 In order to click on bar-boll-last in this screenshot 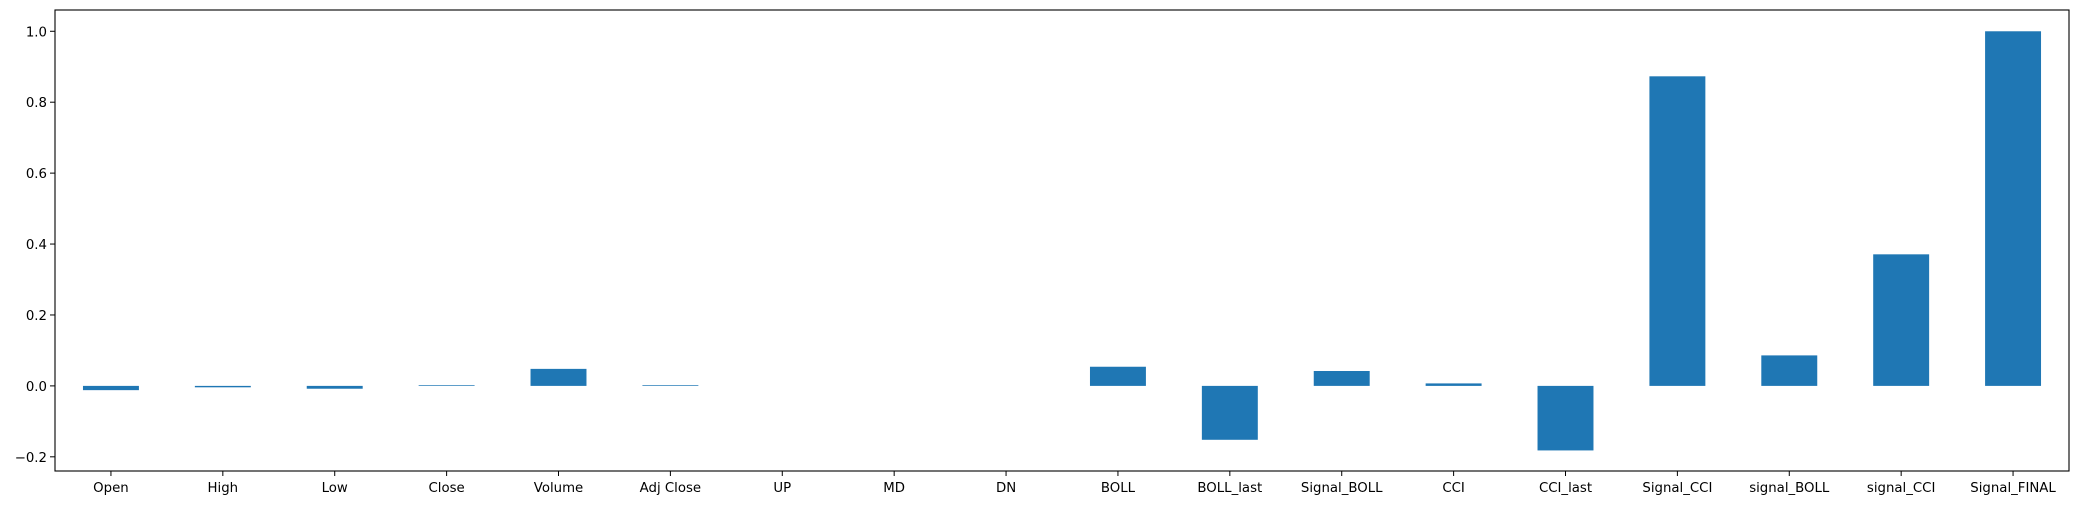, I will do `click(1229, 412)`.